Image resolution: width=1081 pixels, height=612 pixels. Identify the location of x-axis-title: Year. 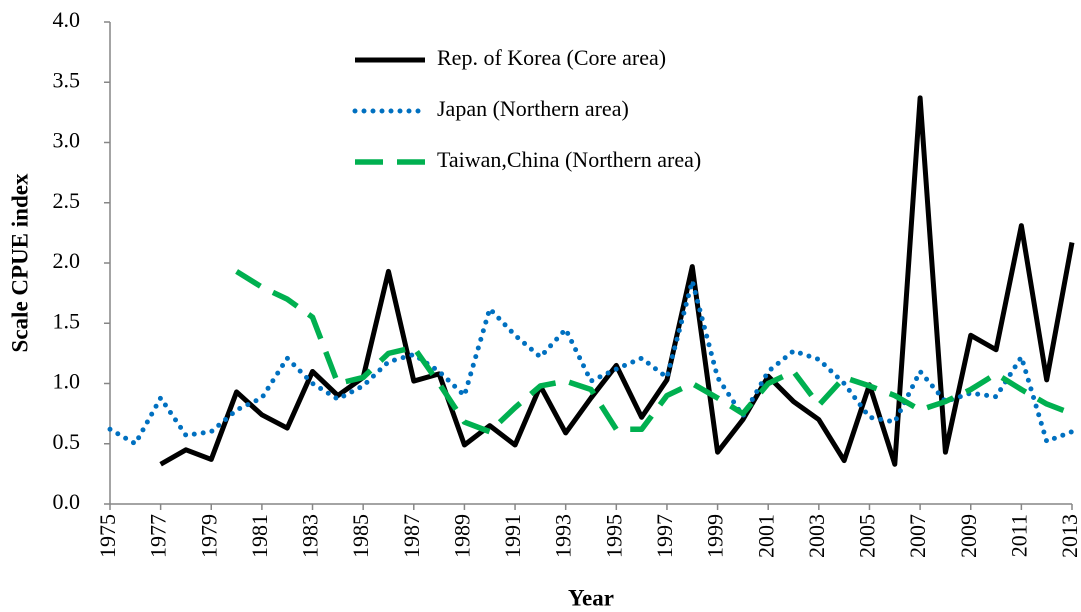
(591, 597).